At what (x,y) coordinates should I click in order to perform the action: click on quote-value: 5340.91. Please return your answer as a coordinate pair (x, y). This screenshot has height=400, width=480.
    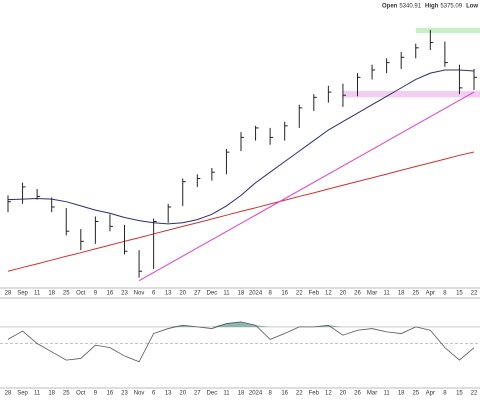
    Looking at the image, I should click on (410, 7).